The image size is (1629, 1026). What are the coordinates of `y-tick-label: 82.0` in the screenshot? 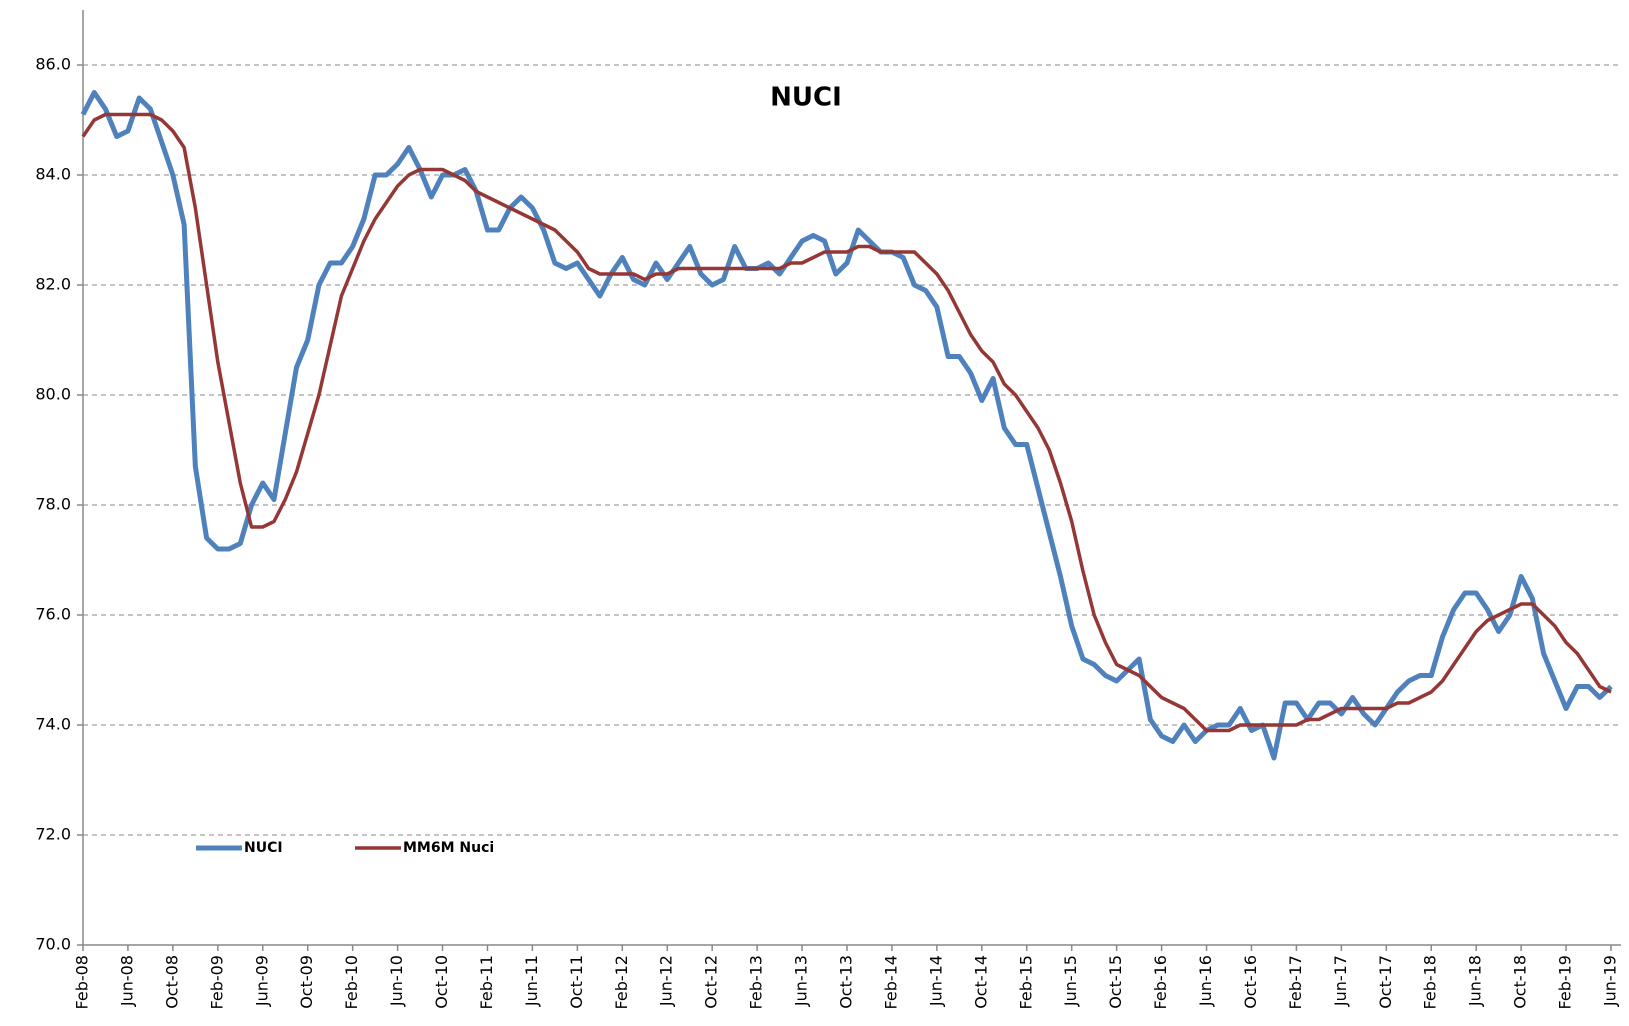 It's located at (53, 284).